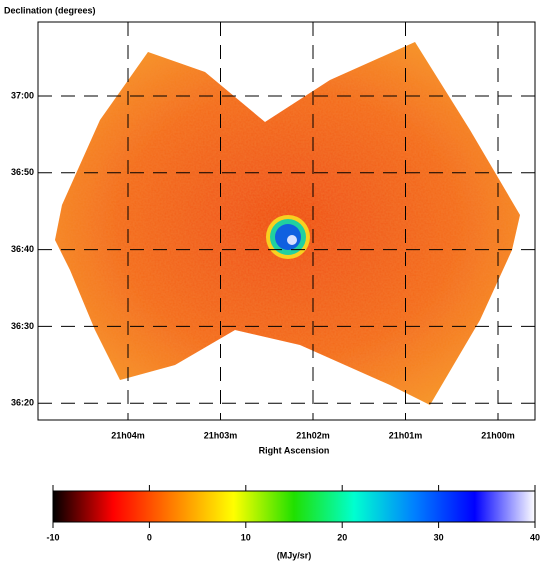 The image size is (543, 564). I want to click on x-tick-label: 21h04m, so click(128, 435).